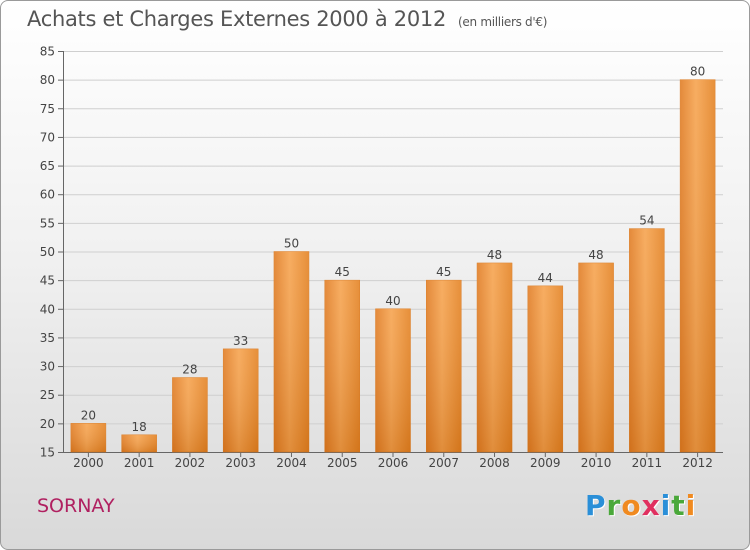 This screenshot has width=750, height=550. I want to click on x-tick-label: 2012, so click(697, 463).